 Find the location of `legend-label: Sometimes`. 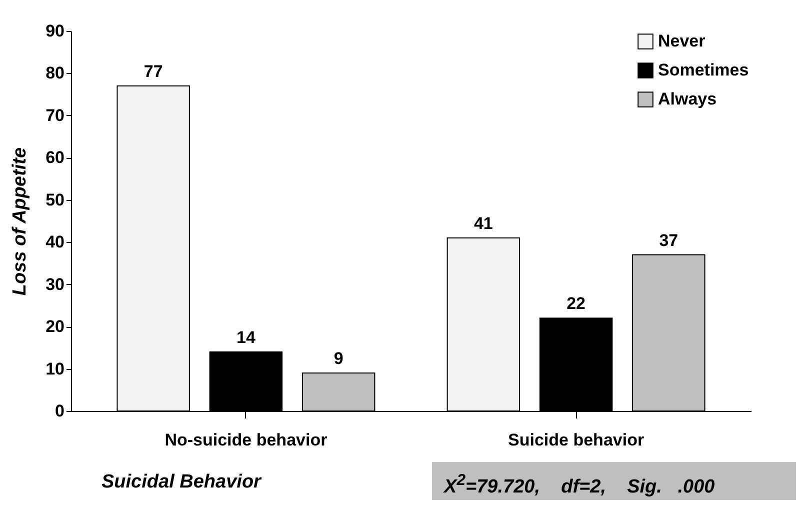

legend-label: Sometimes is located at coordinates (703, 70).